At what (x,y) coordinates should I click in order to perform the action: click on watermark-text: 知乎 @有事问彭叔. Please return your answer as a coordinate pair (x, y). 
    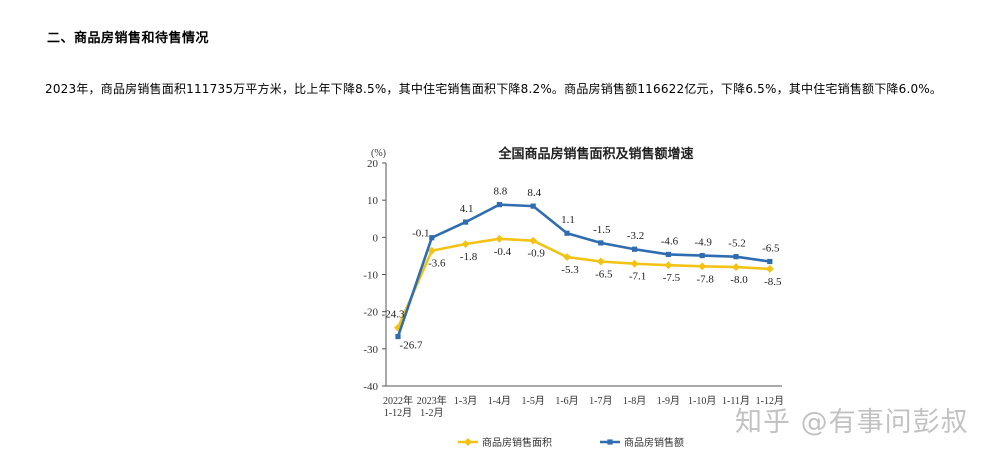
    Looking at the image, I should click on (852, 422).